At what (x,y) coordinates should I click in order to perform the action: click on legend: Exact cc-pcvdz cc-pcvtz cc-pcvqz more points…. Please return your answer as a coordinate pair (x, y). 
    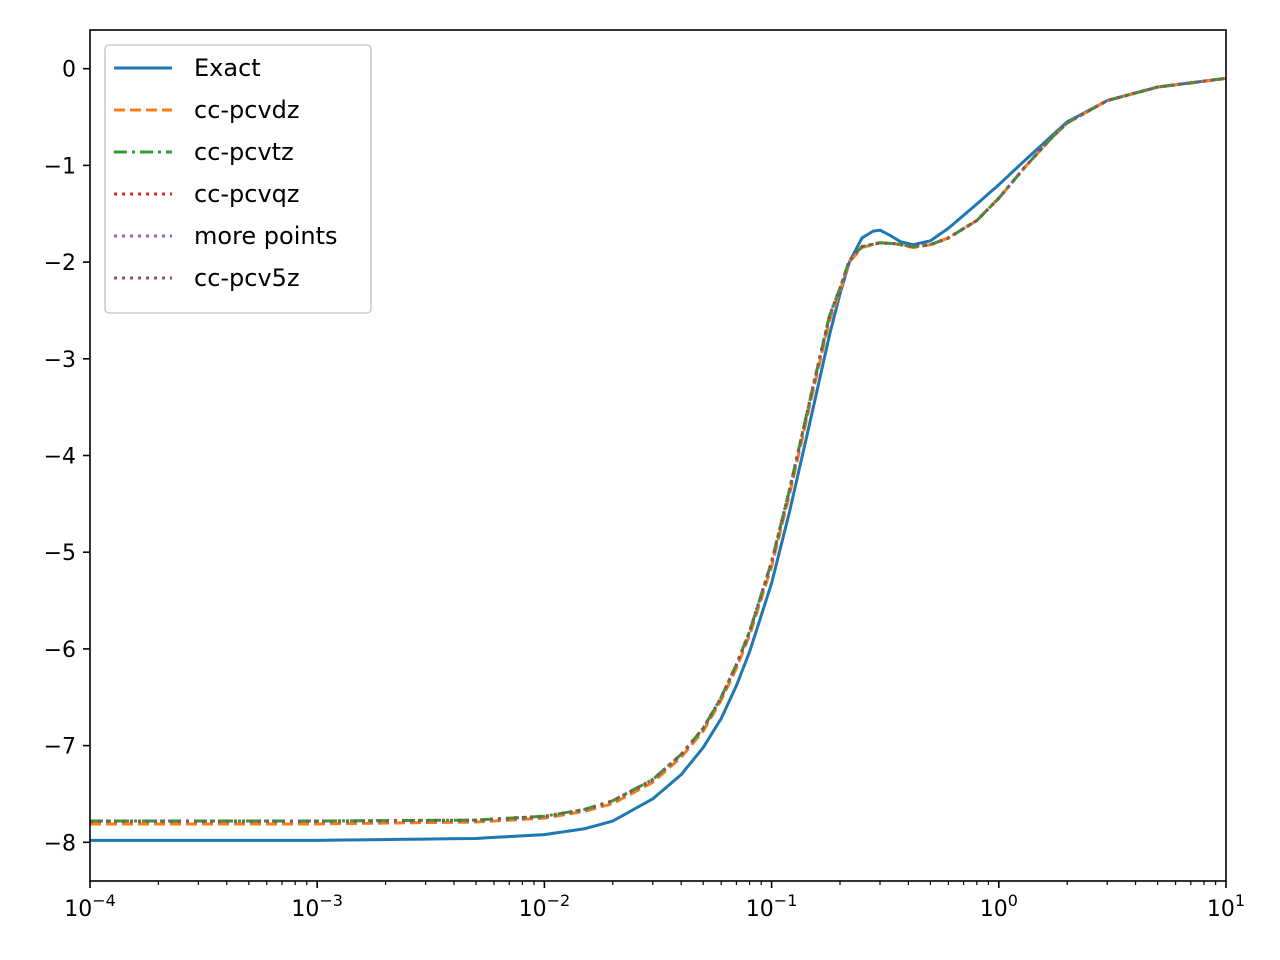
    Looking at the image, I should click on (238, 179).